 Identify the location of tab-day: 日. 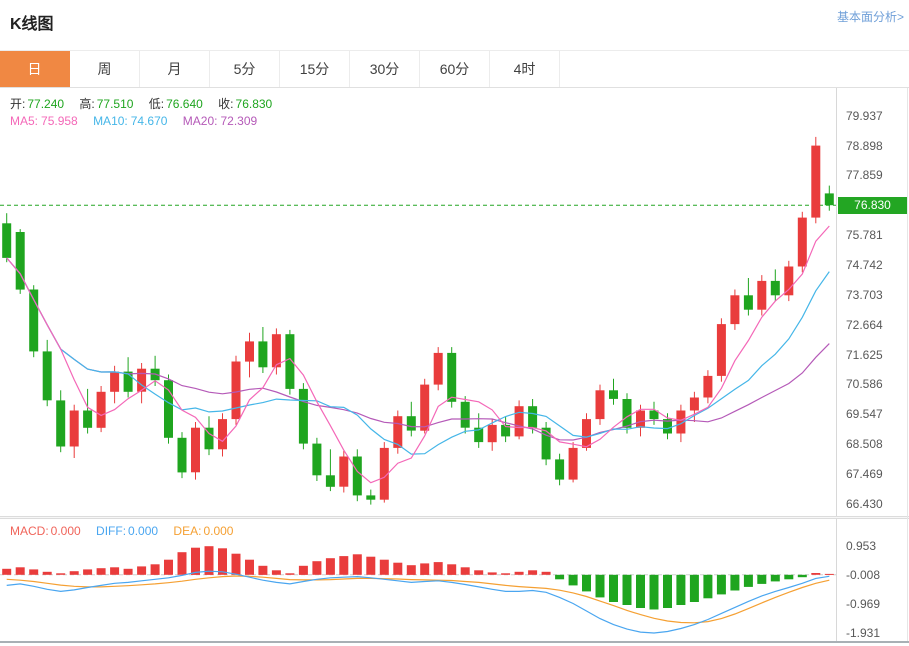
(35, 69).